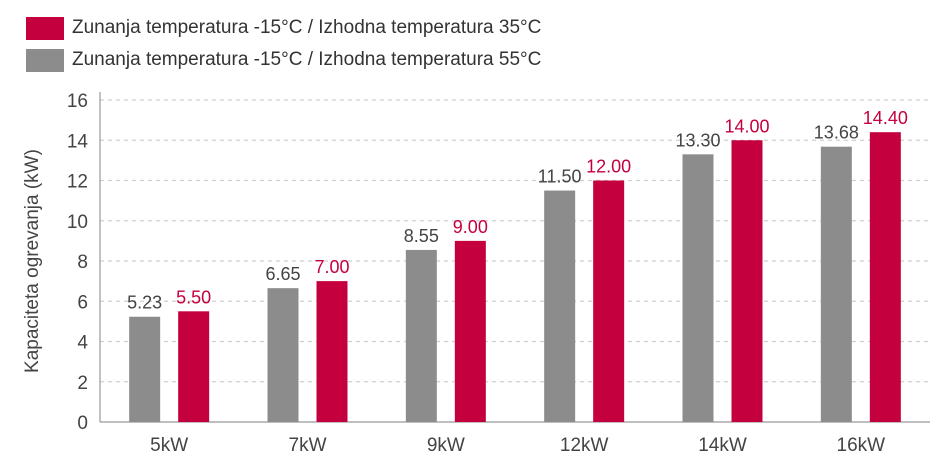 The width and height of the screenshot is (940, 465). Describe the element at coordinates (32, 261) in the screenshot. I see `y-axis-title: Kapaciteta ogrevanja (kW)` at that location.